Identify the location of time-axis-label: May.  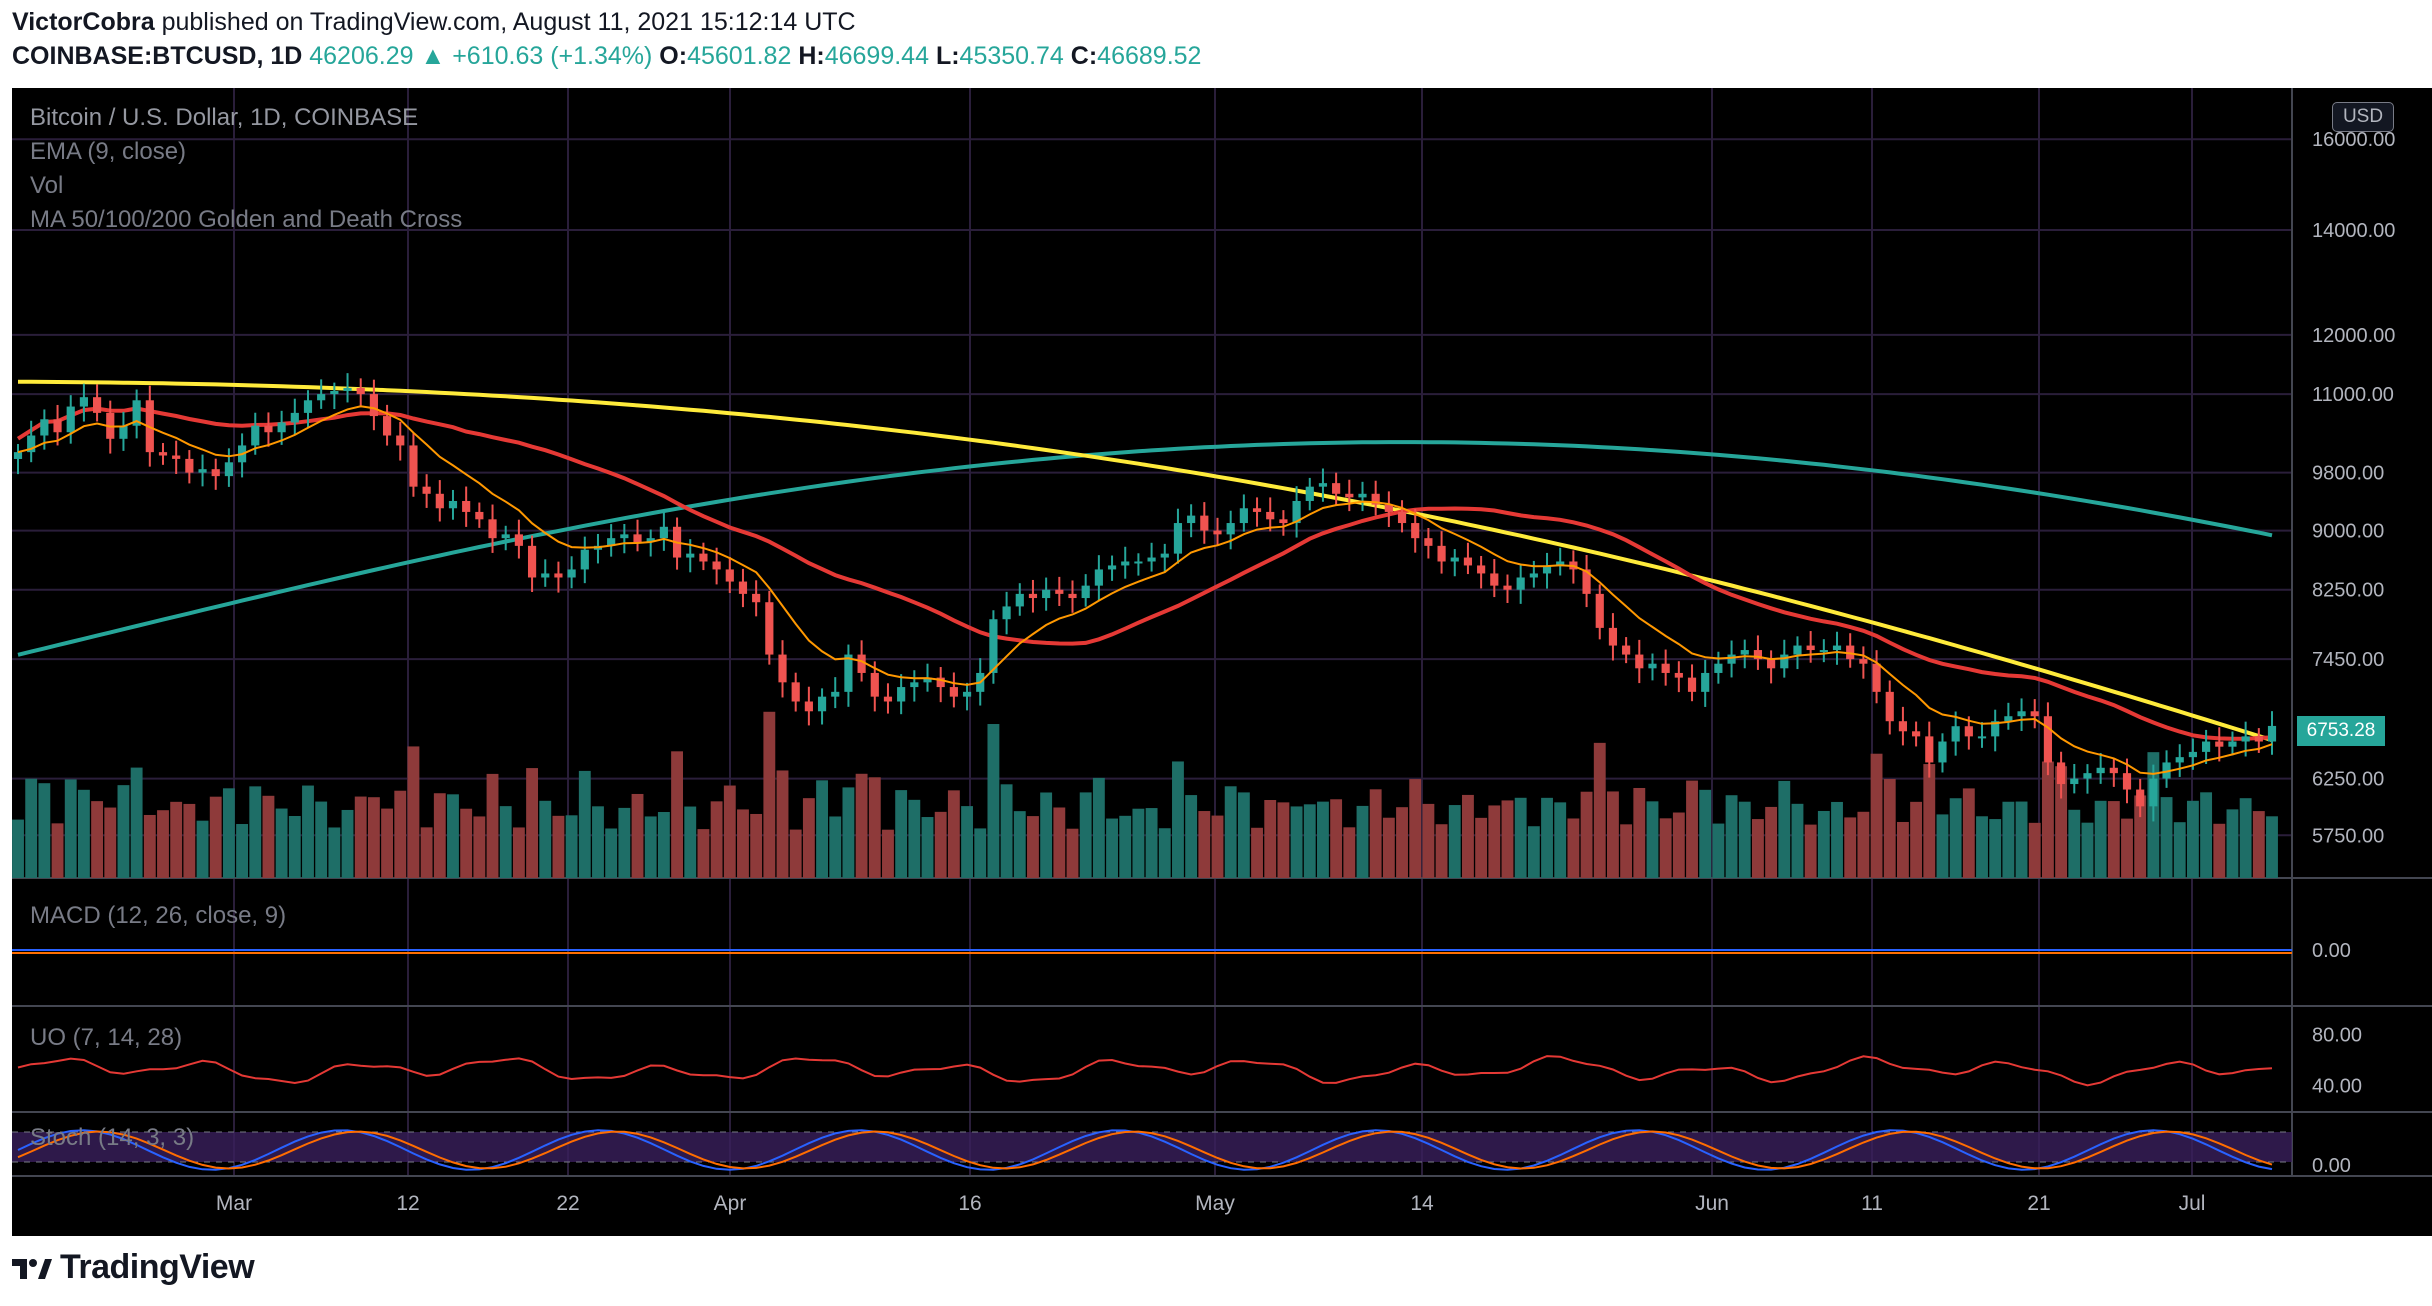
(1215, 1203).